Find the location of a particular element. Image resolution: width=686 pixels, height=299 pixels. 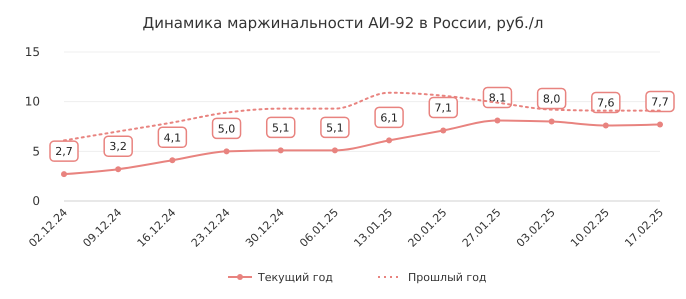

data-label: 7,6 is located at coordinates (606, 103).